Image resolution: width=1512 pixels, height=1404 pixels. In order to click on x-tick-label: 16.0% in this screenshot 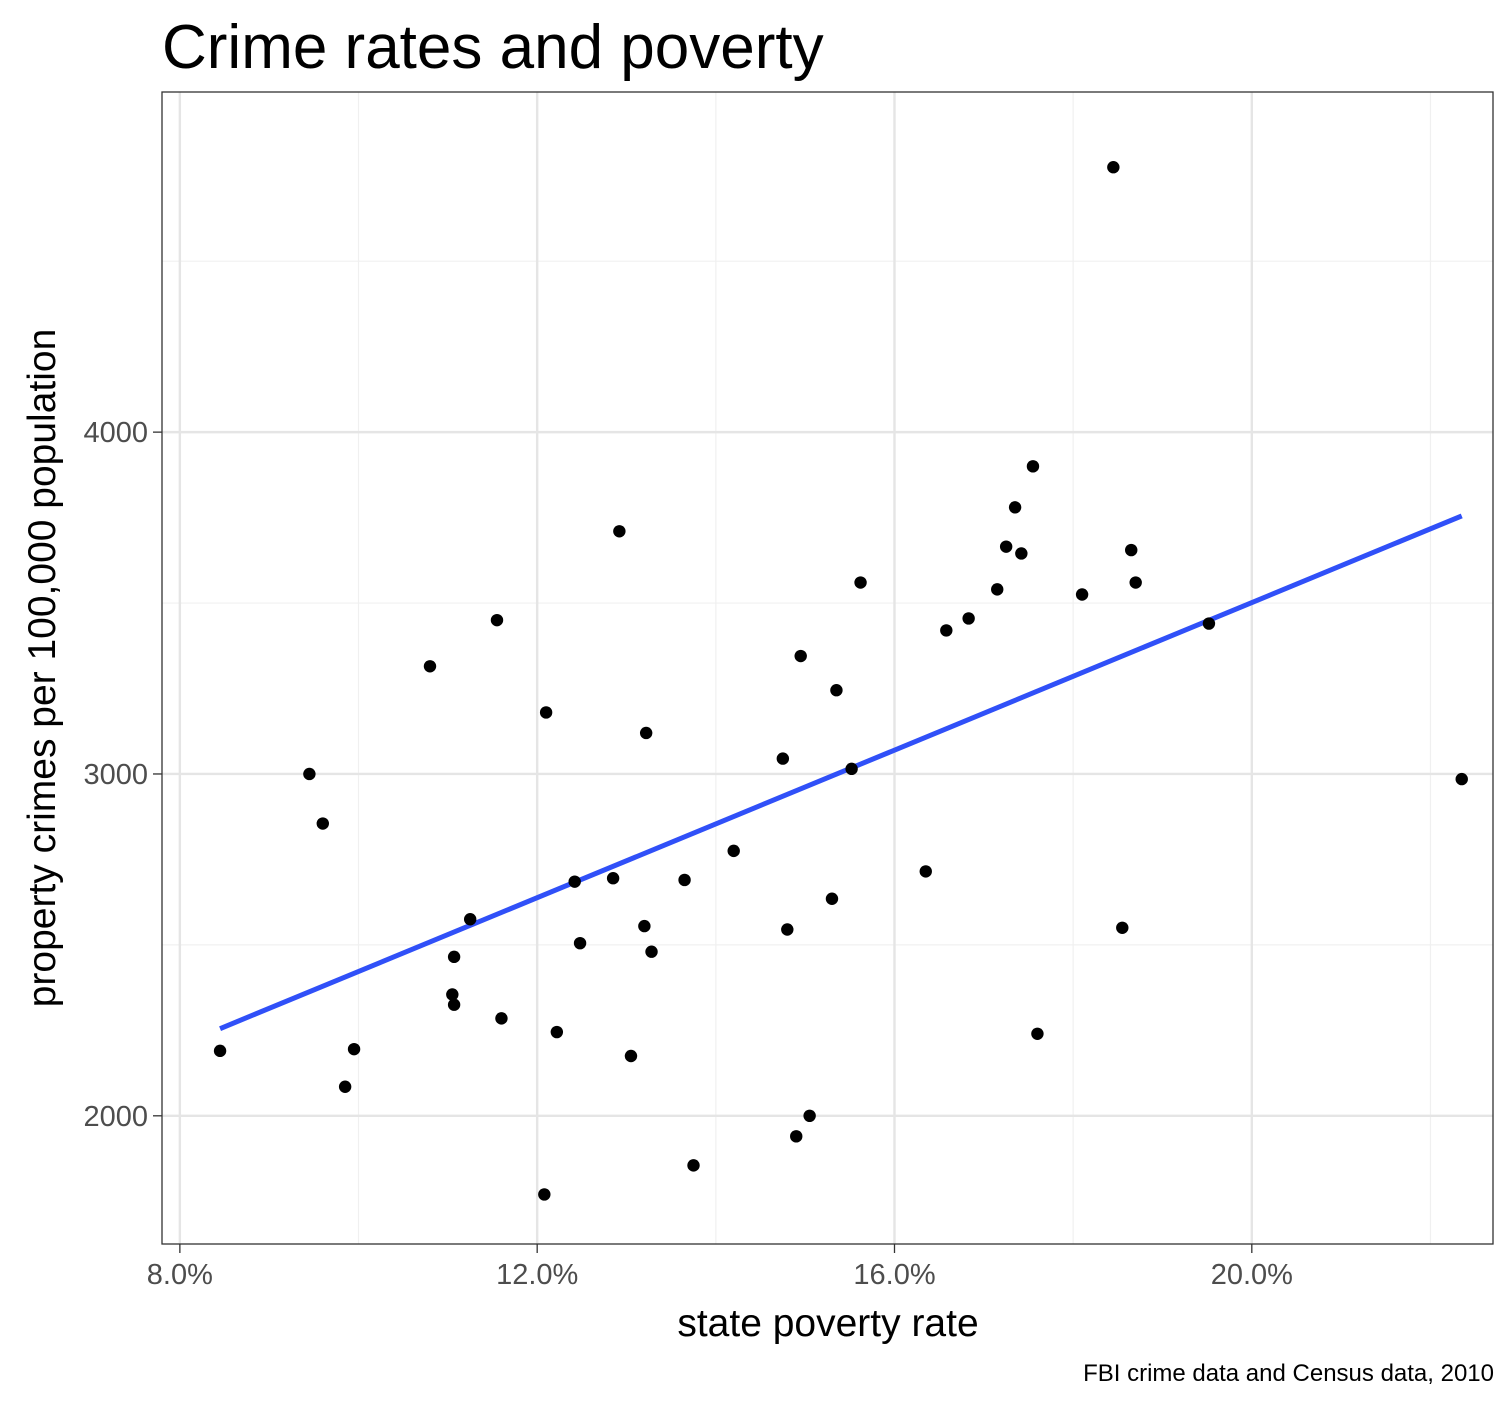, I will do `click(894, 1275)`.